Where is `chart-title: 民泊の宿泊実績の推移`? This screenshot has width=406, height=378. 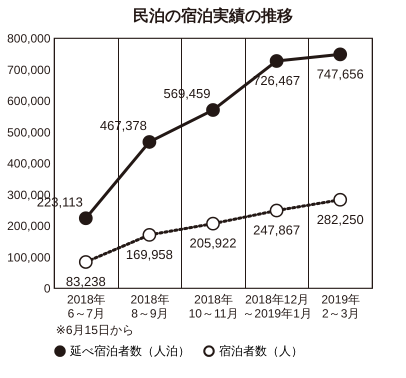 chart-title: 民泊の宿泊実績の推移 is located at coordinates (213, 15).